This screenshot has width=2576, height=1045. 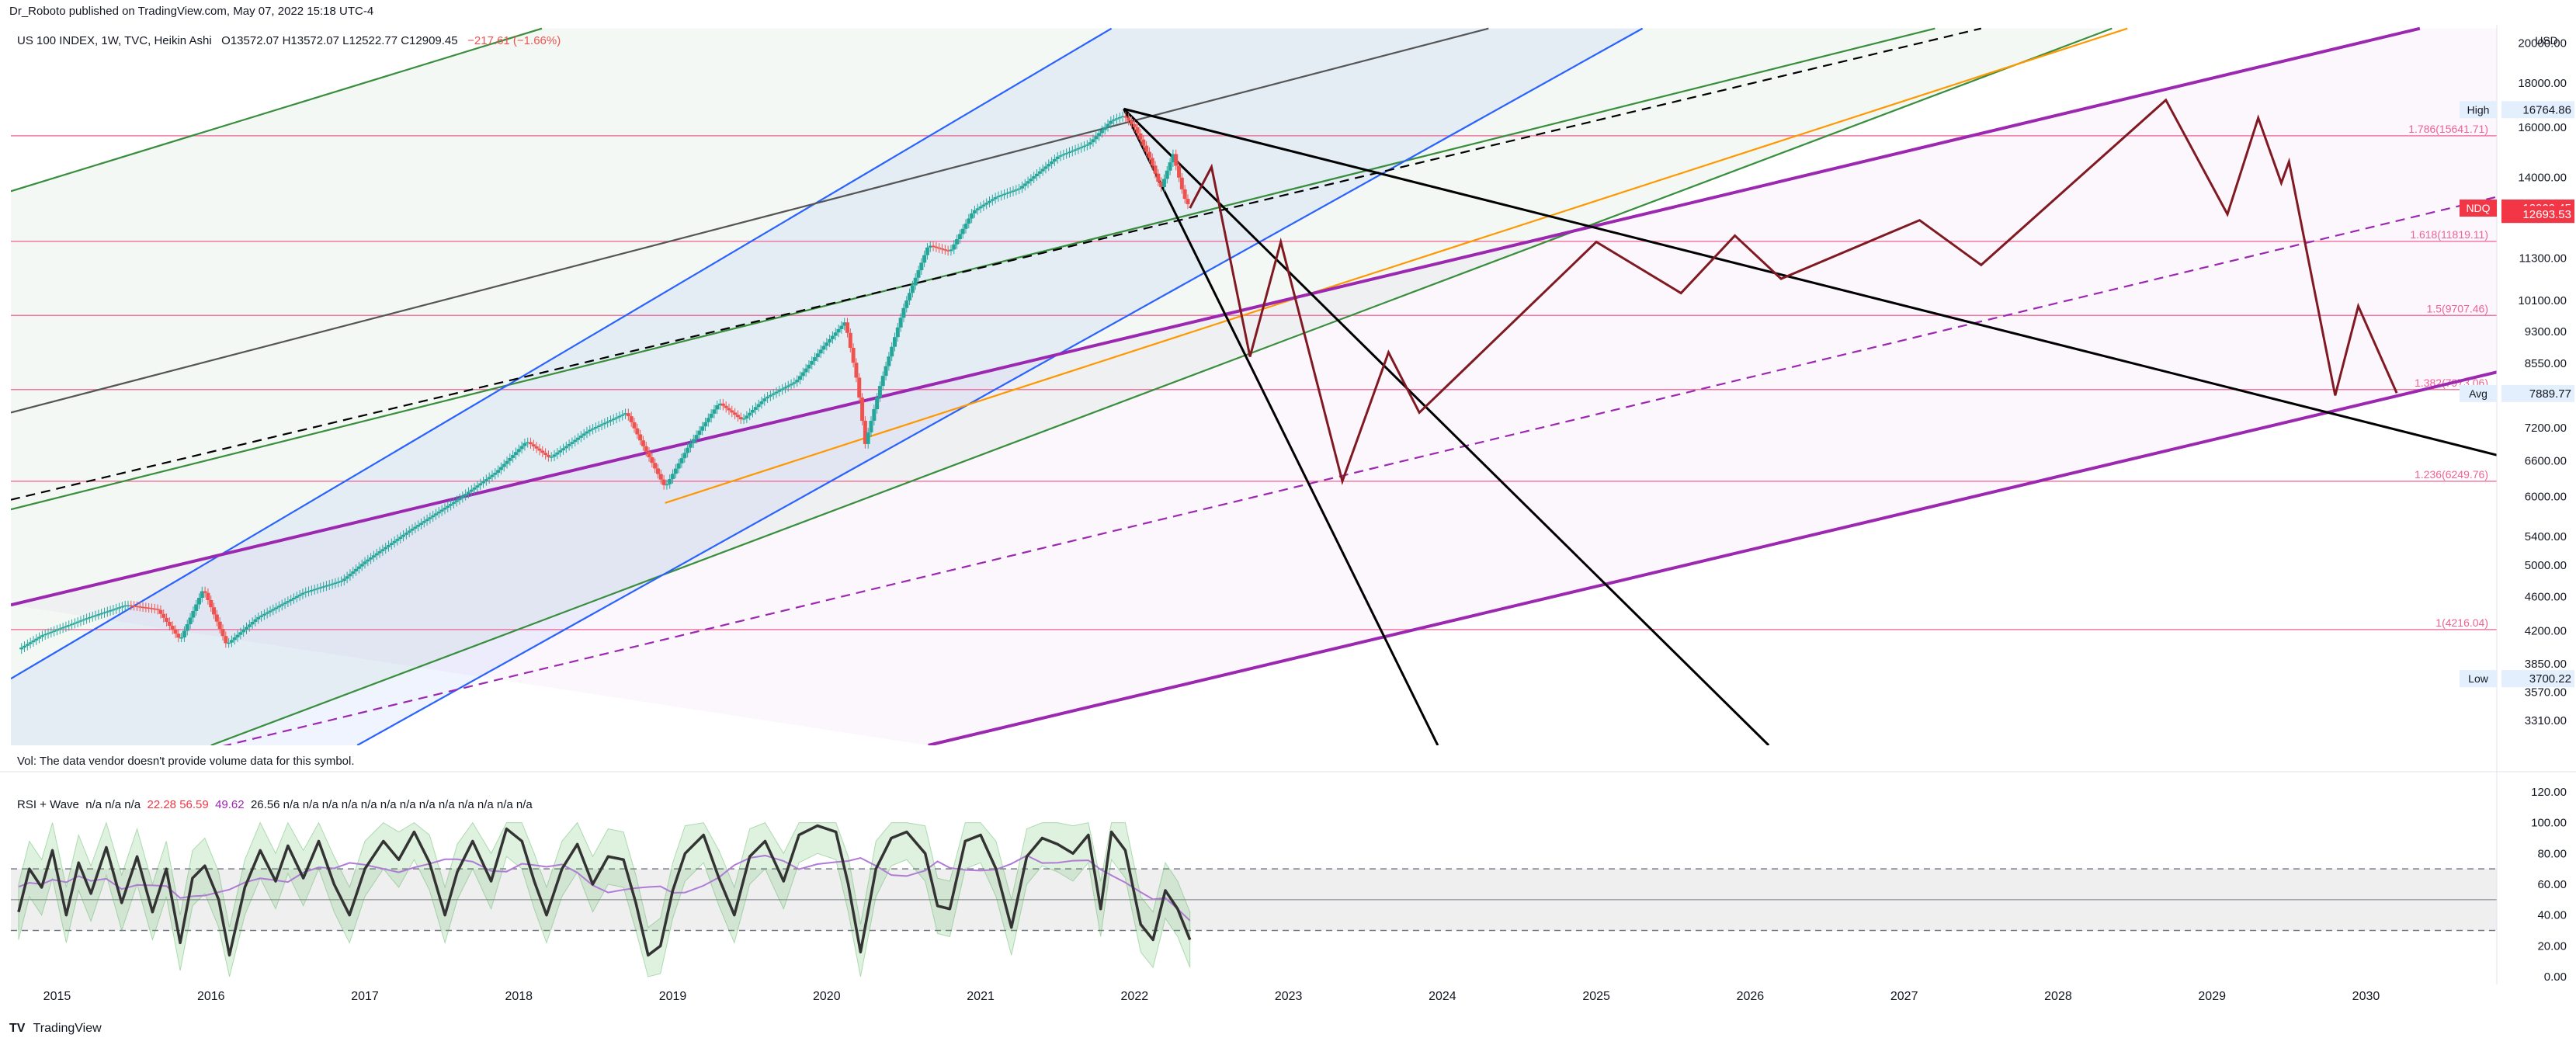 I want to click on rsi-title: RSI + Wave, so click(x=48, y=804).